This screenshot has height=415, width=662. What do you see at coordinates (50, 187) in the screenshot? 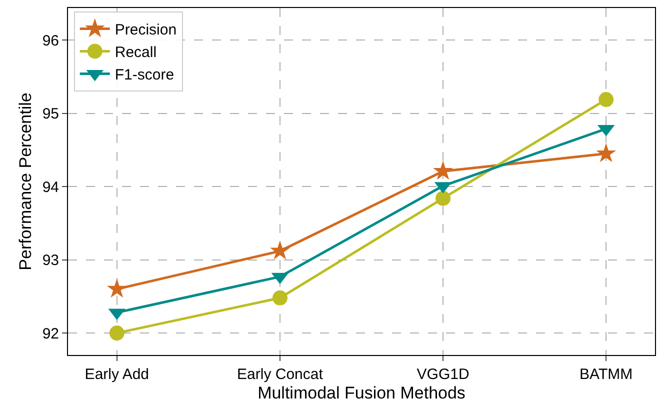
I see `y-tick-label: 94` at bounding box center [50, 187].